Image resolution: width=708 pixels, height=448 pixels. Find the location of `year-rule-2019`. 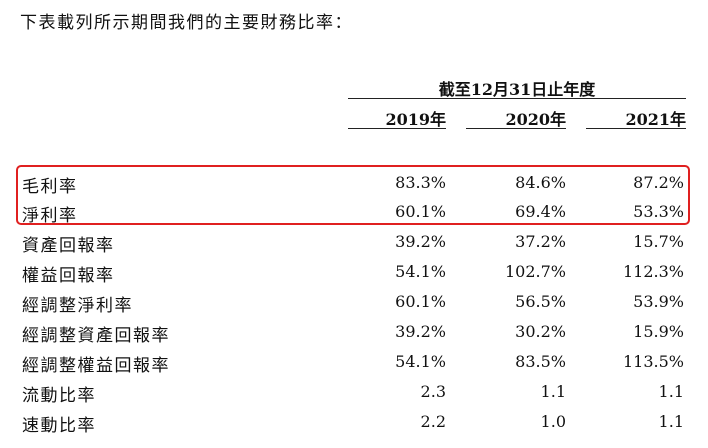

year-rule-2019 is located at coordinates (397, 128).